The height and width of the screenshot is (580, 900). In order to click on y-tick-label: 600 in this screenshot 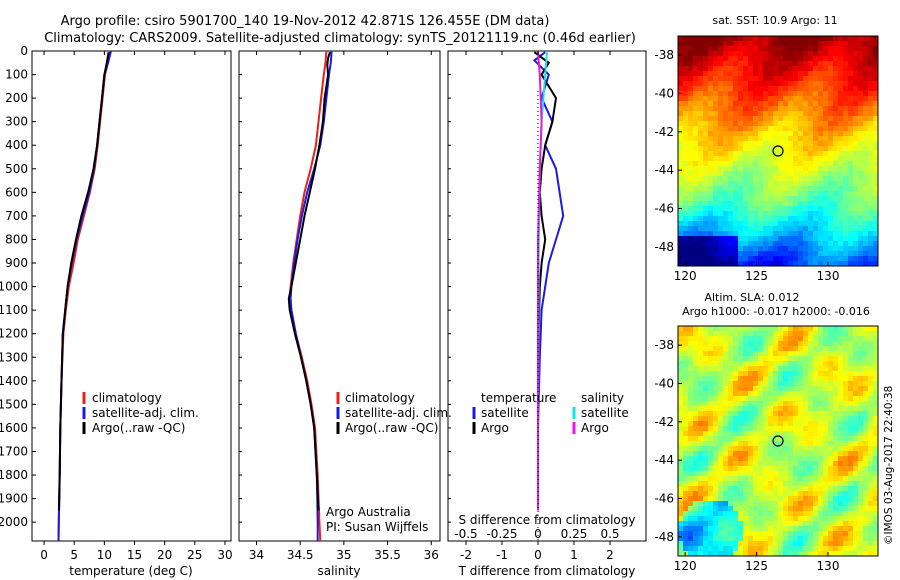, I will do `click(16, 192)`.